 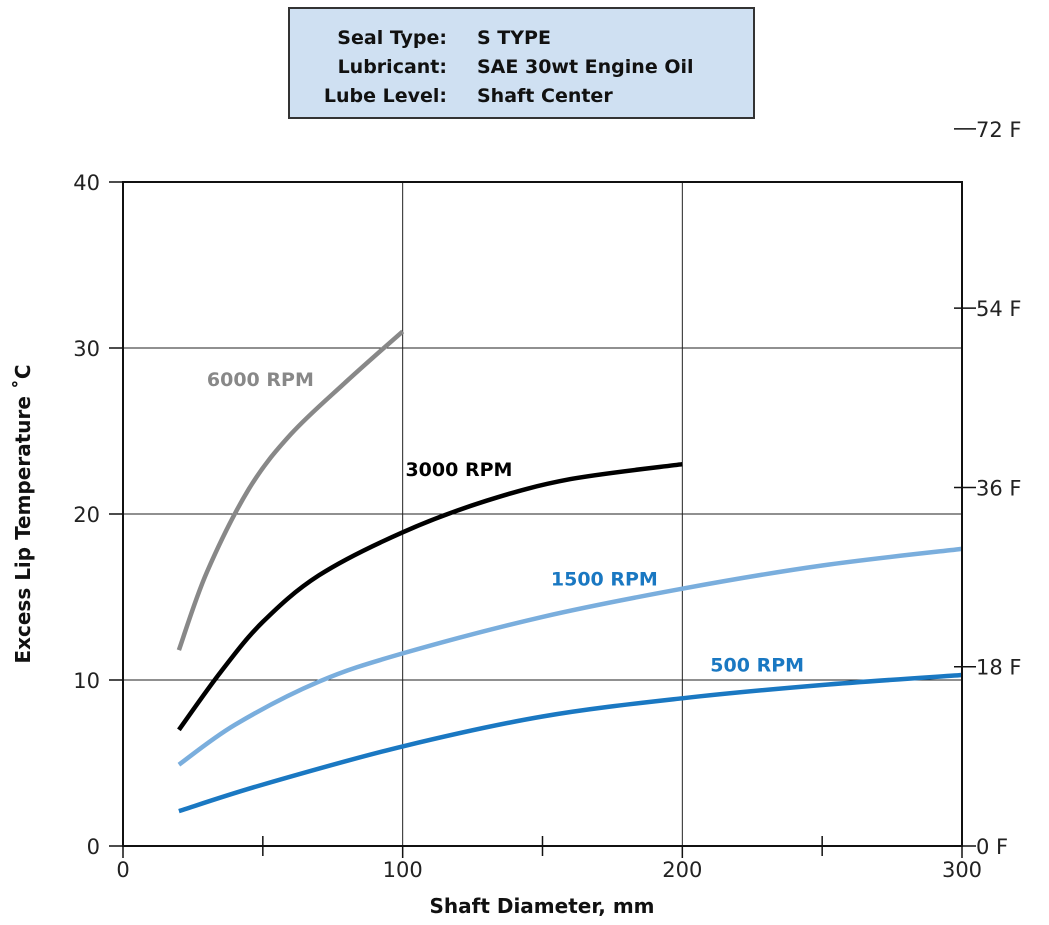 I want to click on info-box-background, so click(x=521, y=63).